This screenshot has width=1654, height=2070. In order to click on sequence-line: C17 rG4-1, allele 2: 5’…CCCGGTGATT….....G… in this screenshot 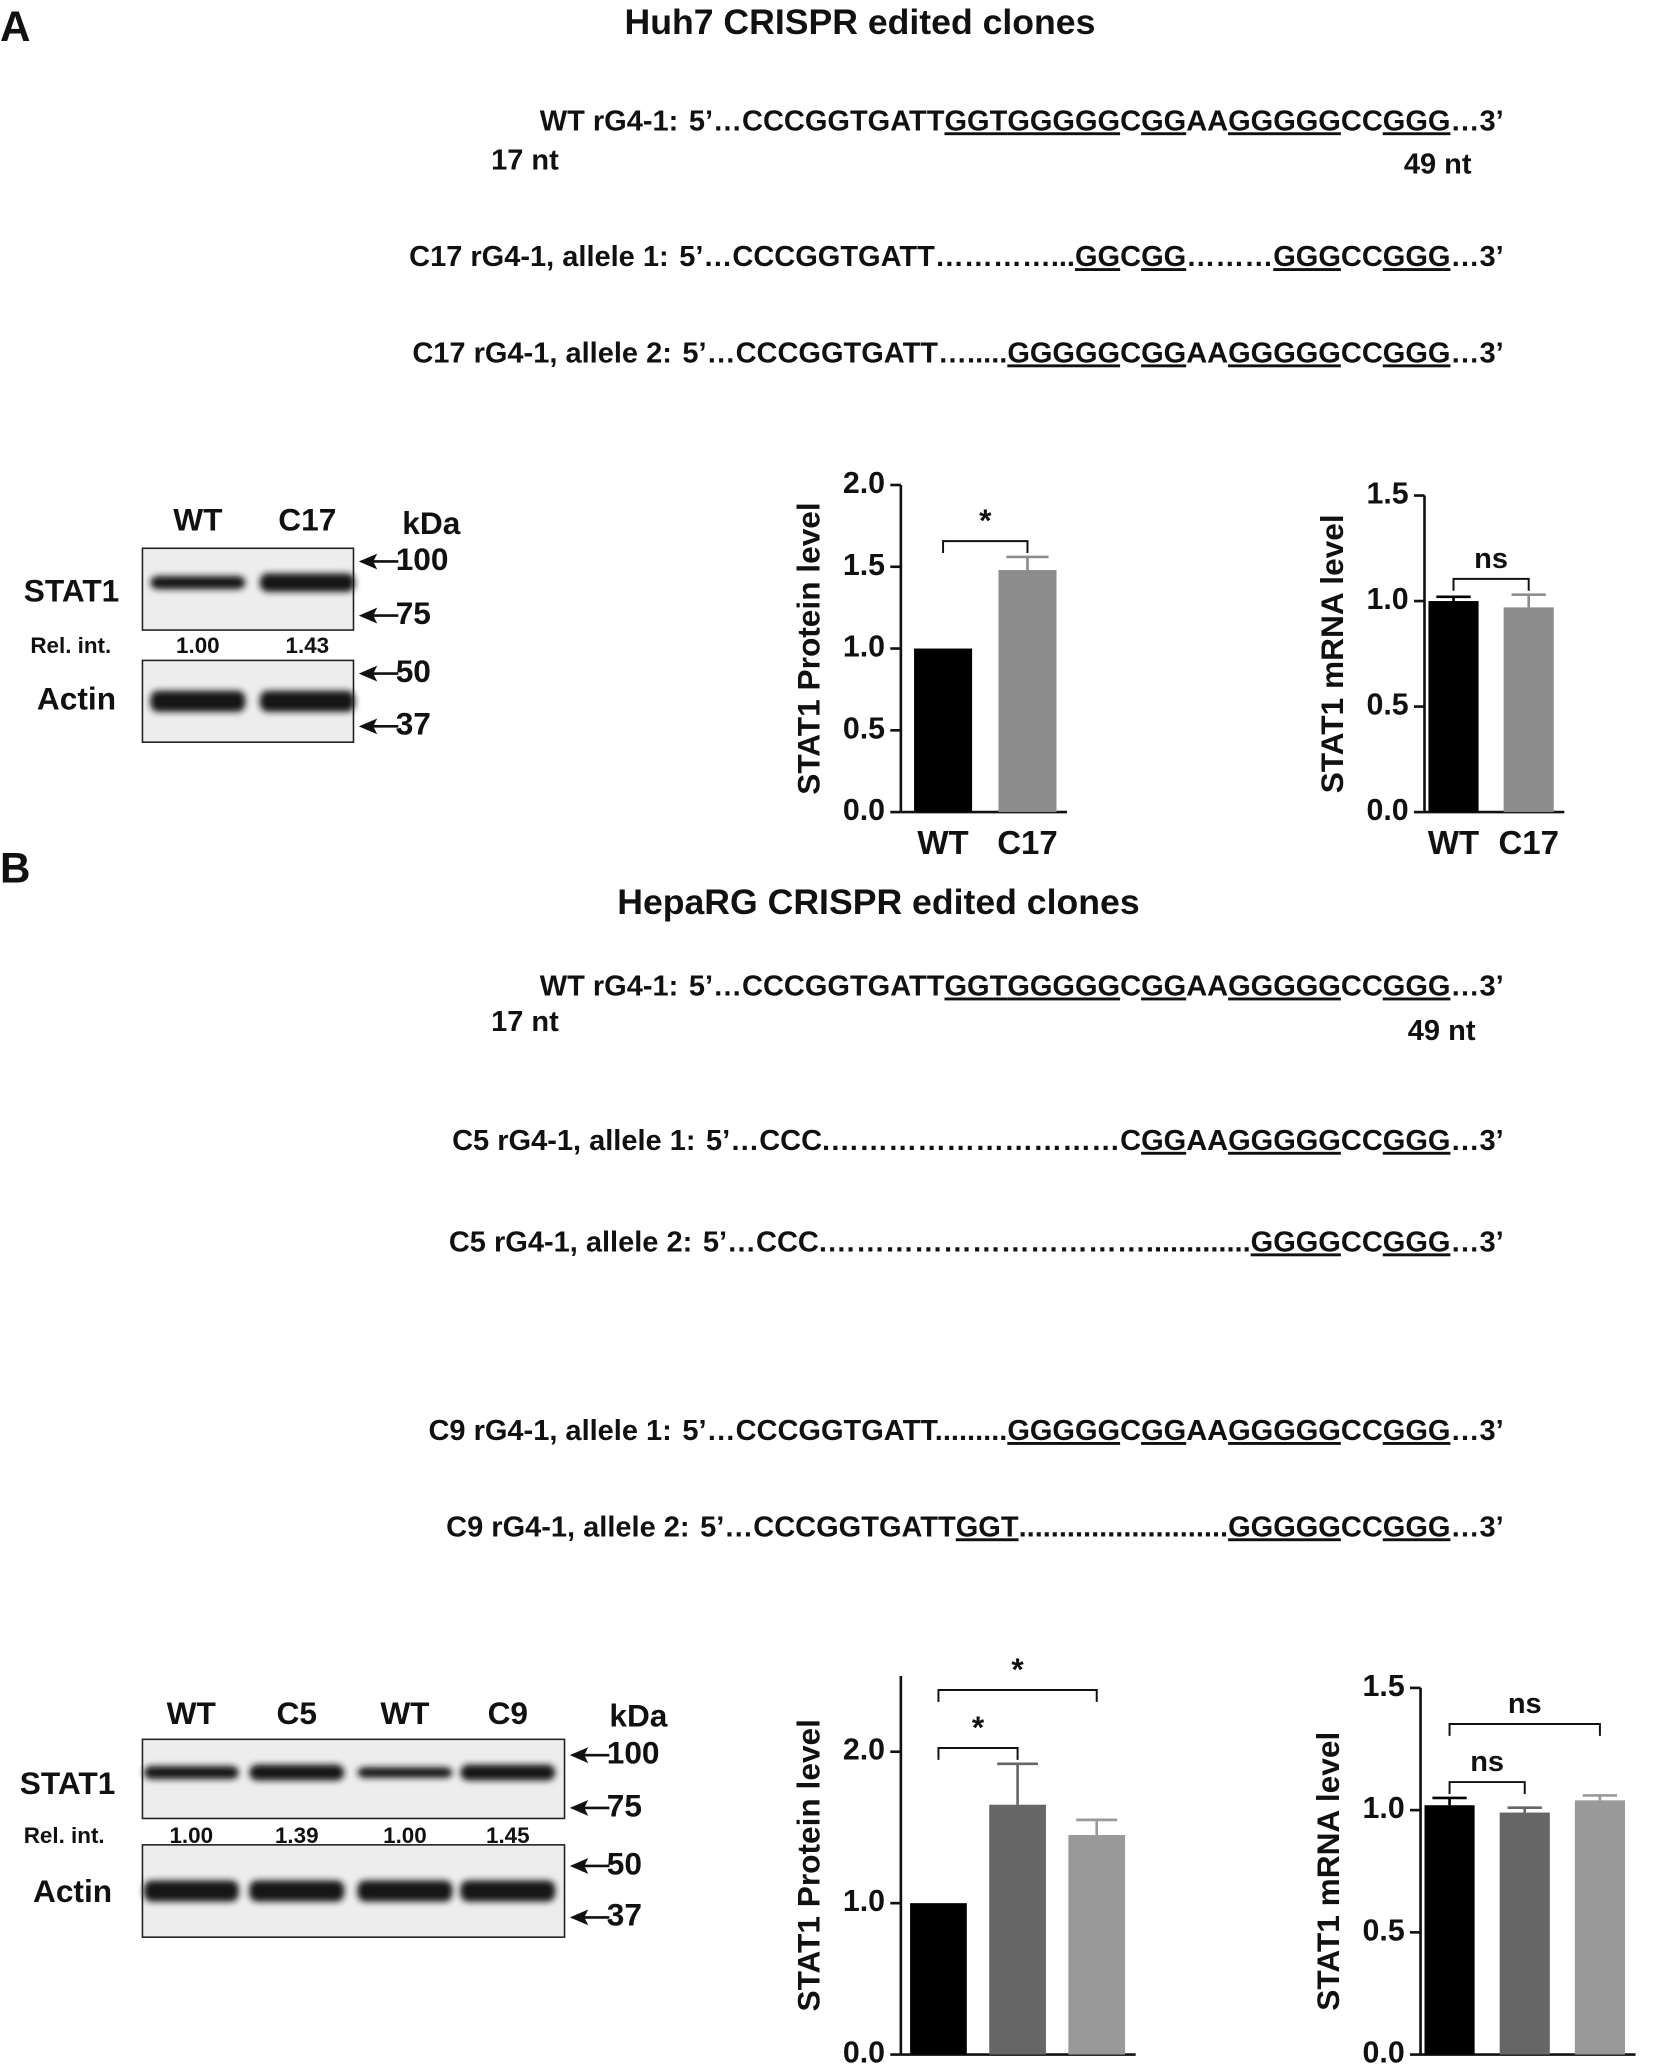, I will do `click(957, 353)`.